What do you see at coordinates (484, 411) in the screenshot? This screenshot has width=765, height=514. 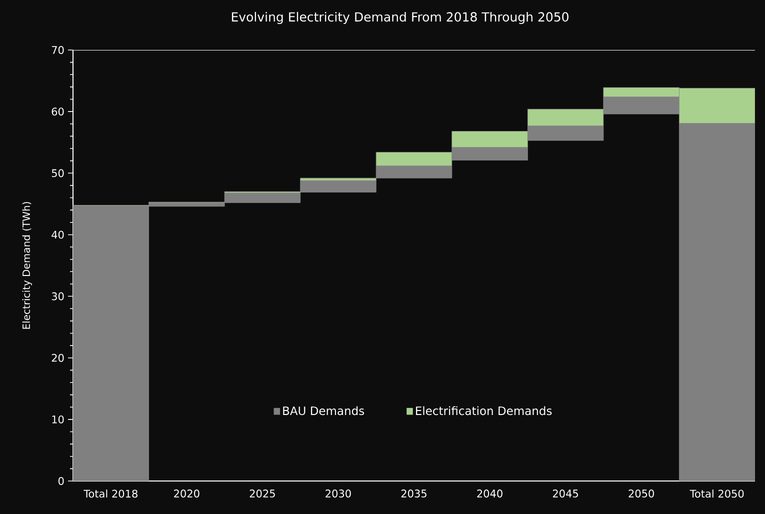 I see `legend-label: Electrification Demands` at bounding box center [484, 411].